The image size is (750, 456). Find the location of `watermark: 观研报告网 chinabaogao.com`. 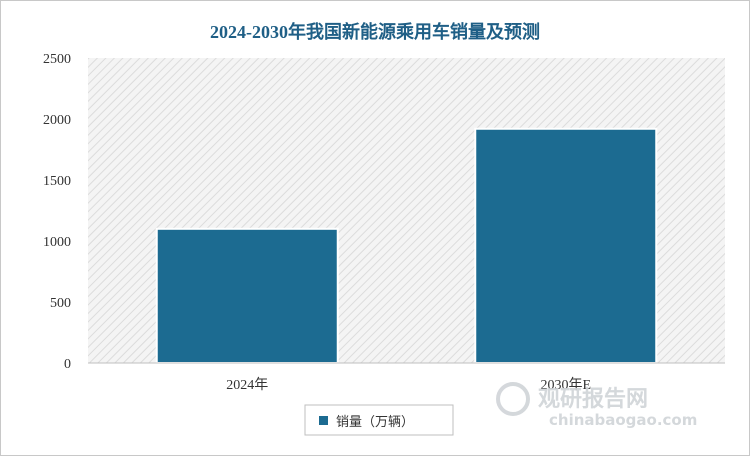

watermark: 观研报告网 chinabaogao.com is located at coordinates (596, 405).